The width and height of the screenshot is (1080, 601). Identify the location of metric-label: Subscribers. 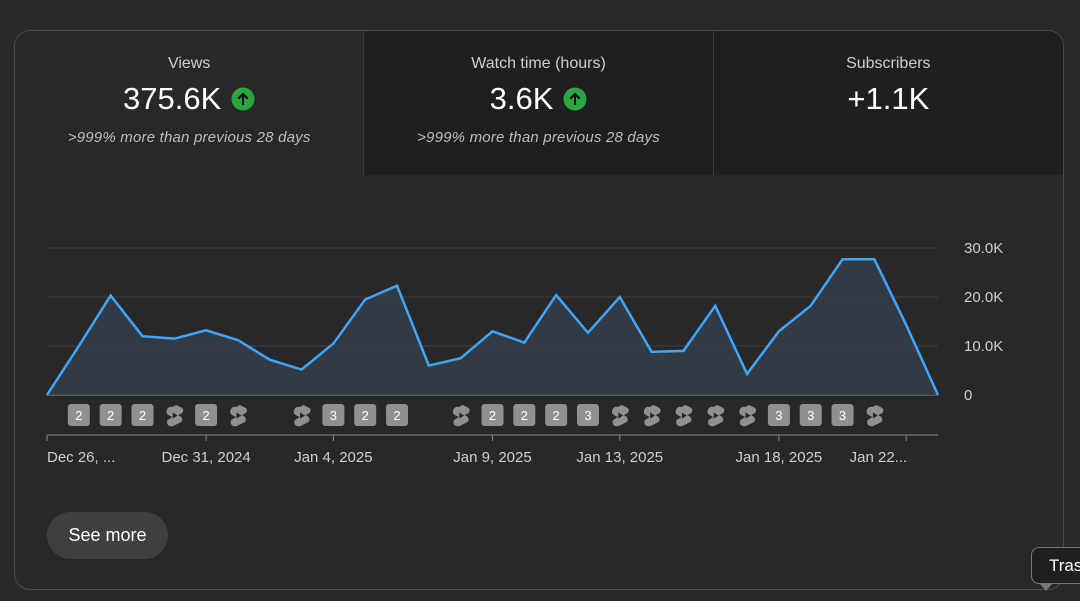
(888, 63).